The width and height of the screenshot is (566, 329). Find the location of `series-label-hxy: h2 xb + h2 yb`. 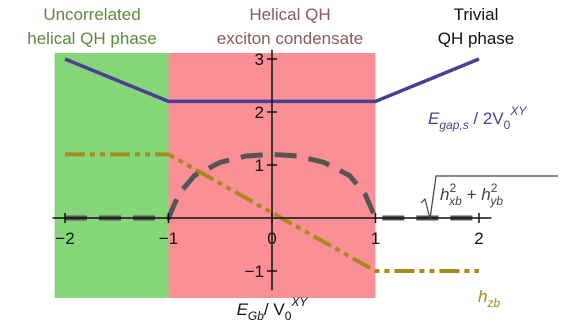

series-label-hxy: h2 xb + h2 yb is located at coordinates (489, 197).